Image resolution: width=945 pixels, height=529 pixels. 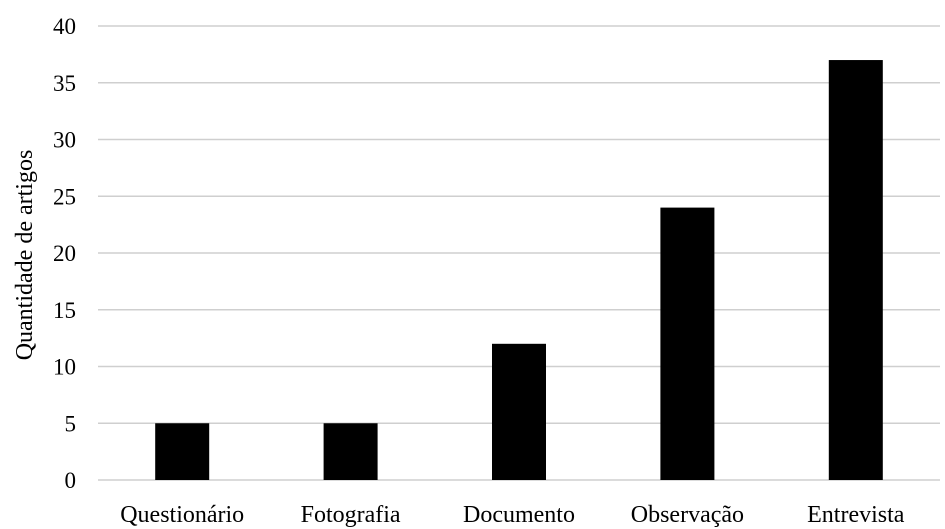 I want to click on y-tick-label: 30, so click(x=64, y=140).